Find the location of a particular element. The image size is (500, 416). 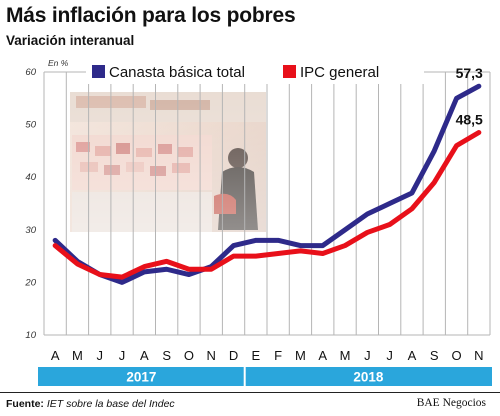

end-value-label: 48,5 is located at coordinates (469, 119).